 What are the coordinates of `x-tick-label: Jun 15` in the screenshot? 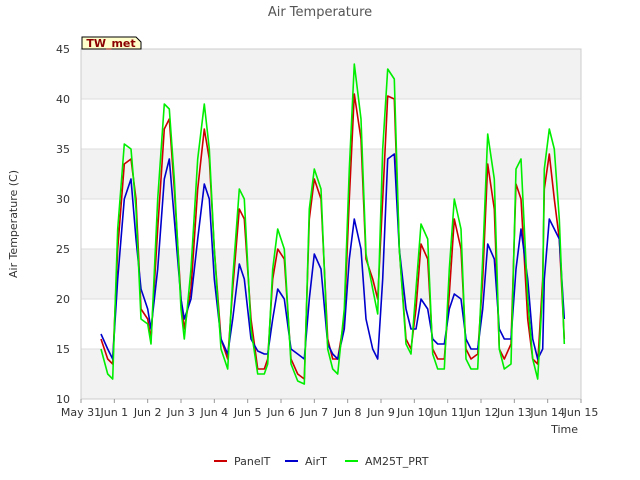 It's located at (581, 412).